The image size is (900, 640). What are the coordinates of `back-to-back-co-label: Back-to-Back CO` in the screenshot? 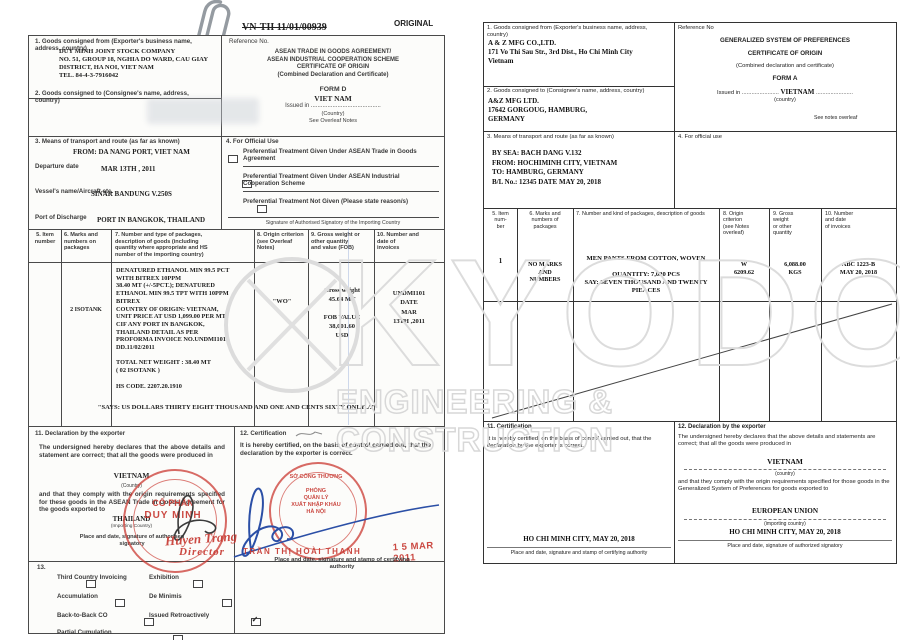 It's located at (82, 615).